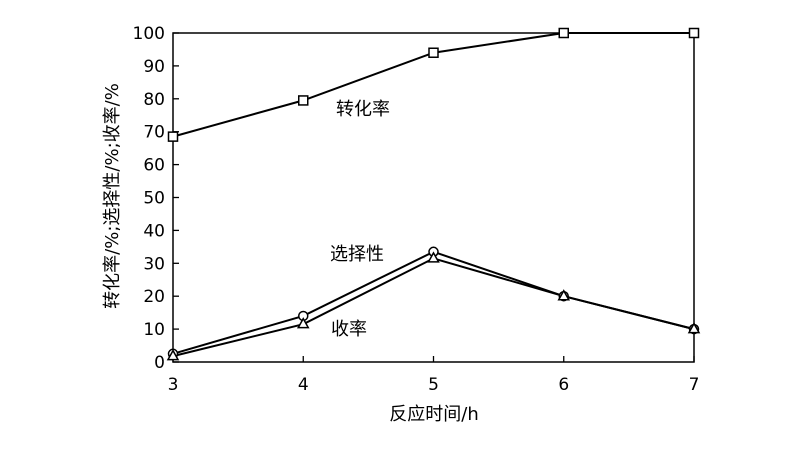 The image size is (800, 450). Describe the element at coordinates (154, 297) in the screenshot. I see `y-tick-label: 20` at that location.